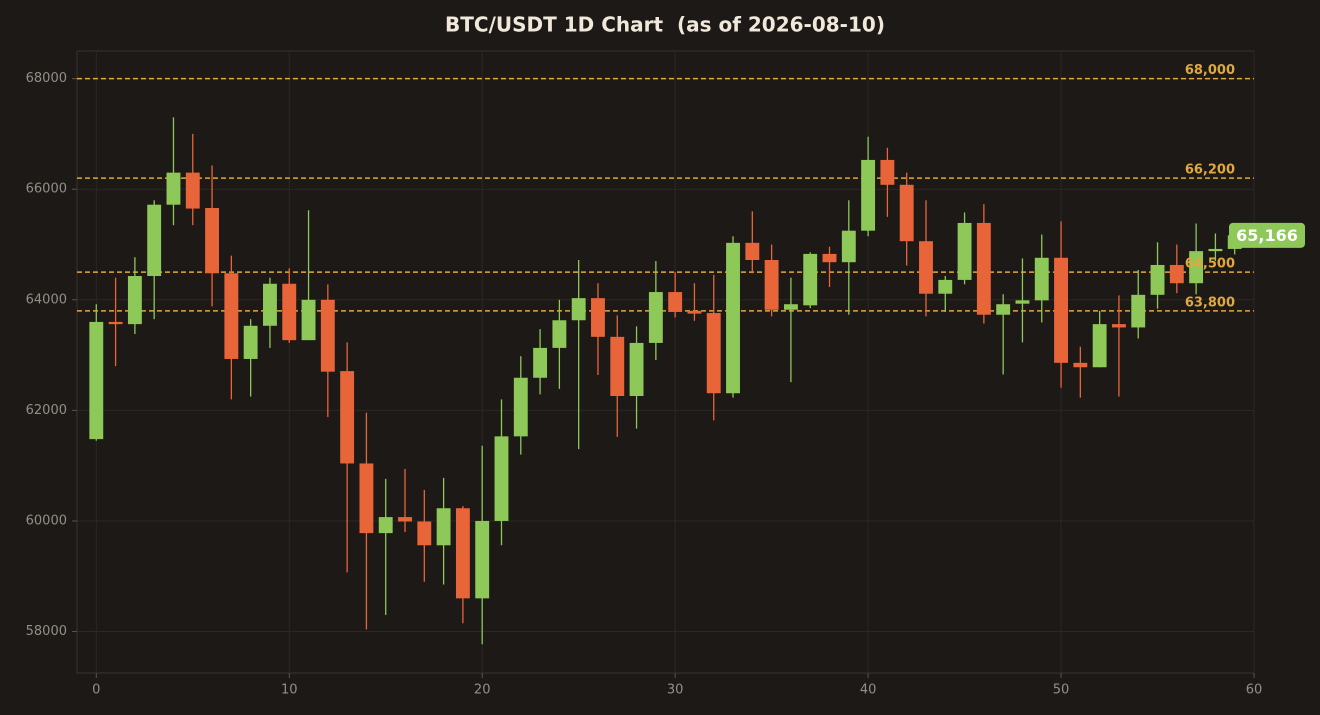 This screenshot has width=1320, height=715. I want to click on x-tick-label: 10, so click(289, 690).